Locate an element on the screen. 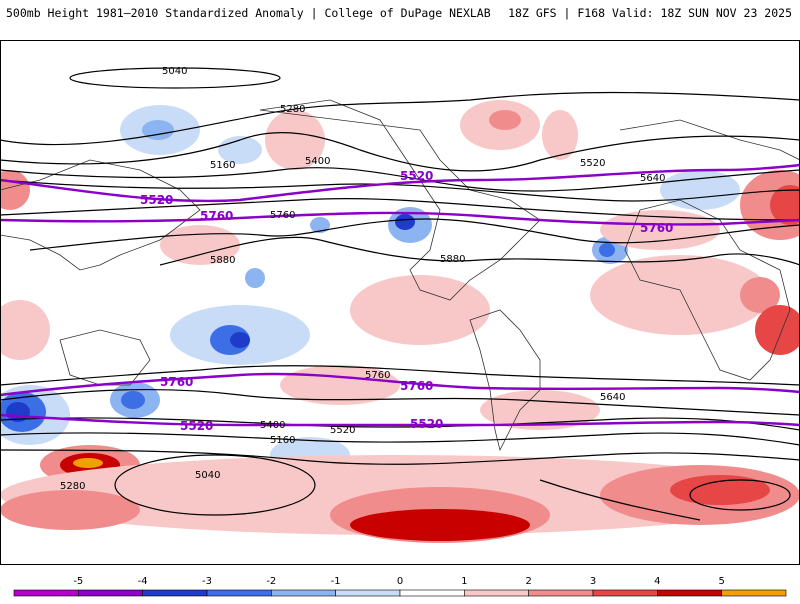  colorbar-tick-label: 0 is located at coordinates (400, 581).